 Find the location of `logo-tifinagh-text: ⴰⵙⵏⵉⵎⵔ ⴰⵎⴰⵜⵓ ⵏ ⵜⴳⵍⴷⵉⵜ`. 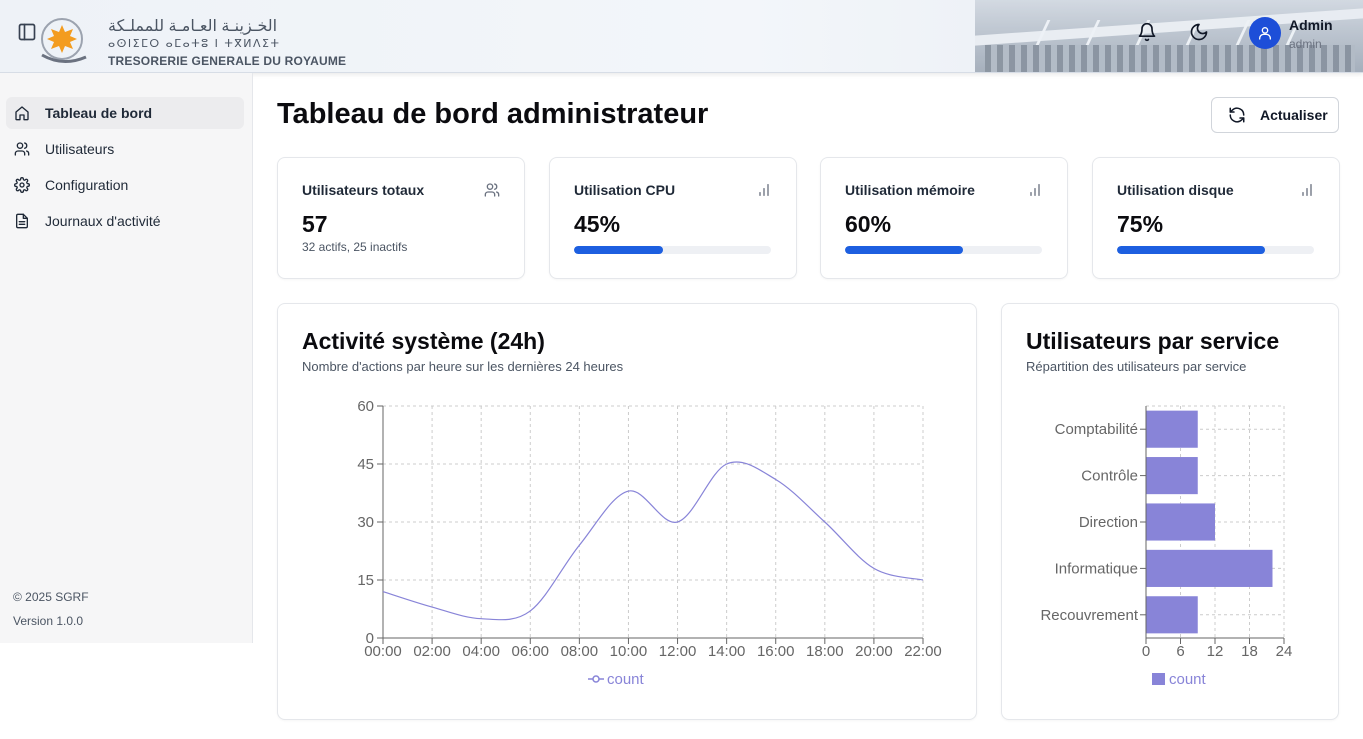

logo-tifinagh-text: ⴰⵙⵏⵉⵎⵔ ⴰⵎⴰⵜⵓ ⵏ ⵜⴳⵍⴷⵉⵜ is located at coordinates (194, 43).